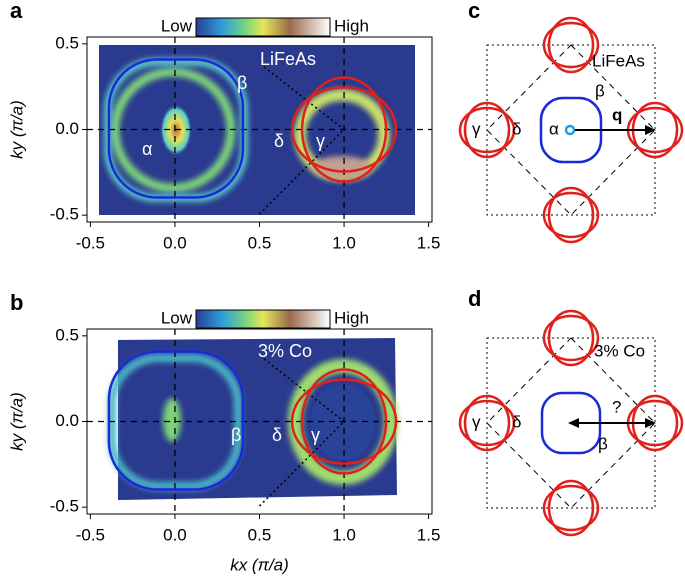 The width and height of the screenshot is (685, 582). I want to click on annotation: ?, so click(616, 406).